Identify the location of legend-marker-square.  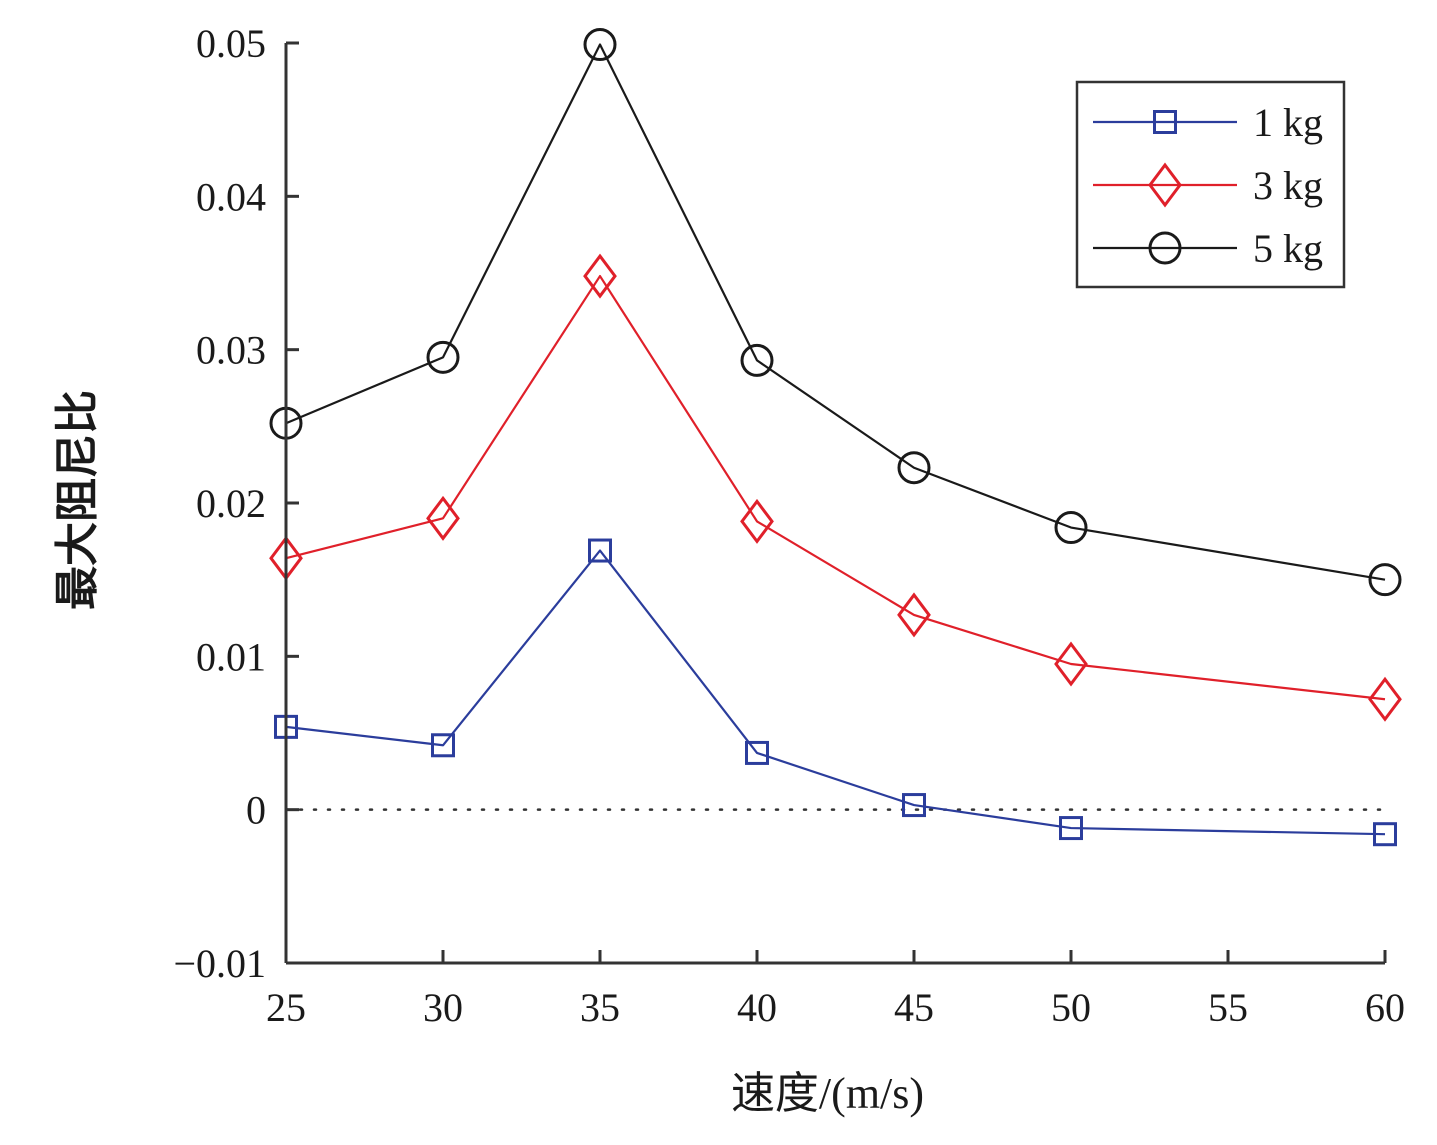
(1165, 122).